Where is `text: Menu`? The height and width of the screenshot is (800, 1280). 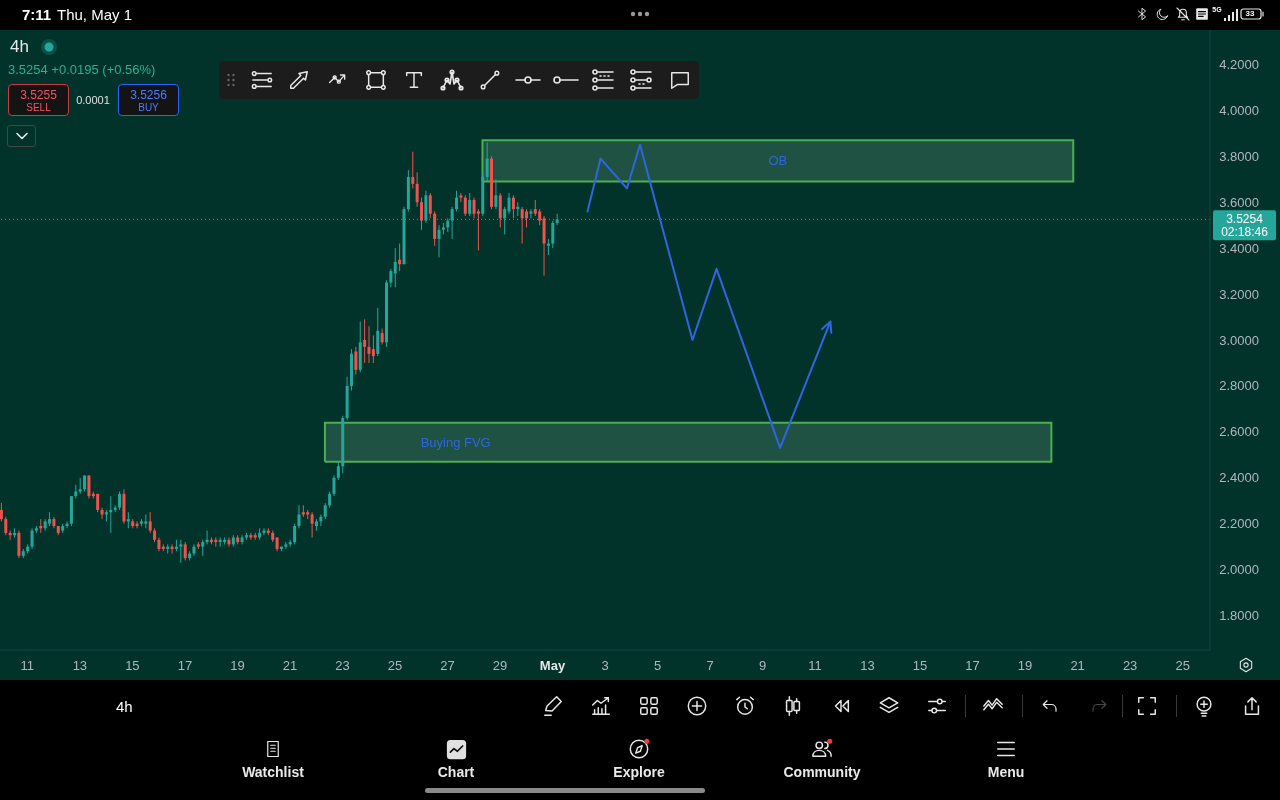
text: Menu is located at coordinates (1006, 772).